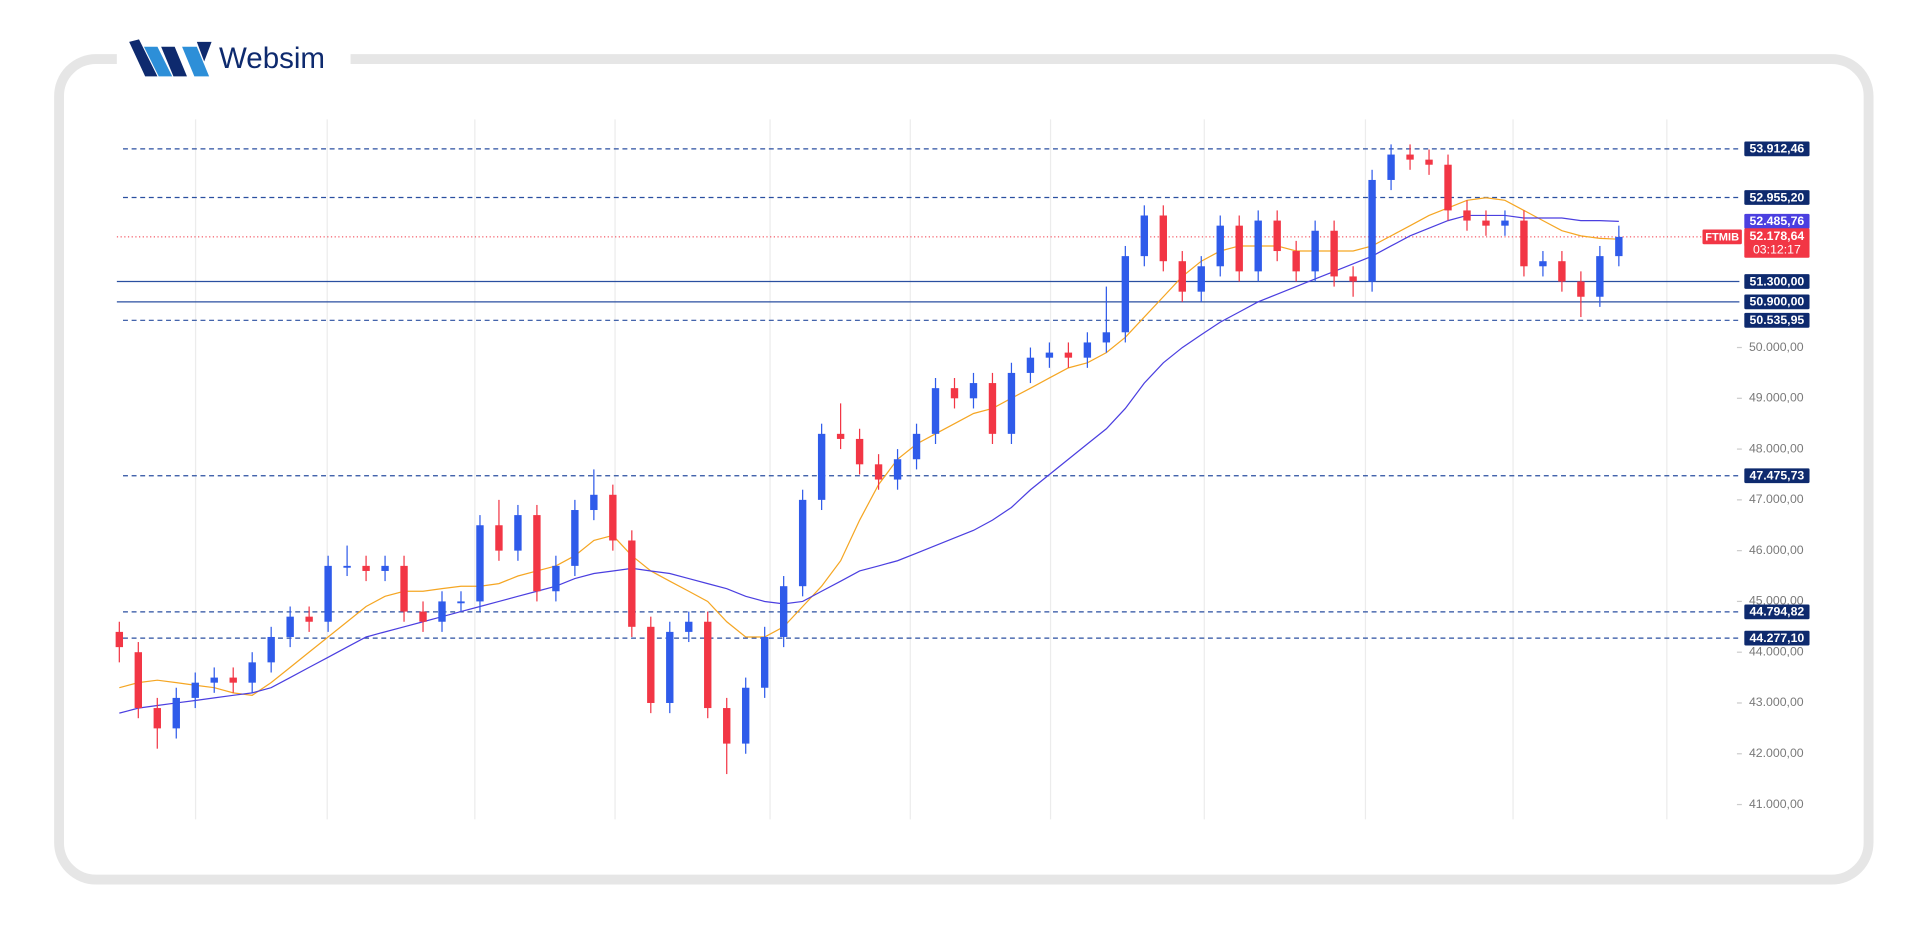  I want to click on level-label: 50.535,95, so click(1777, 320).